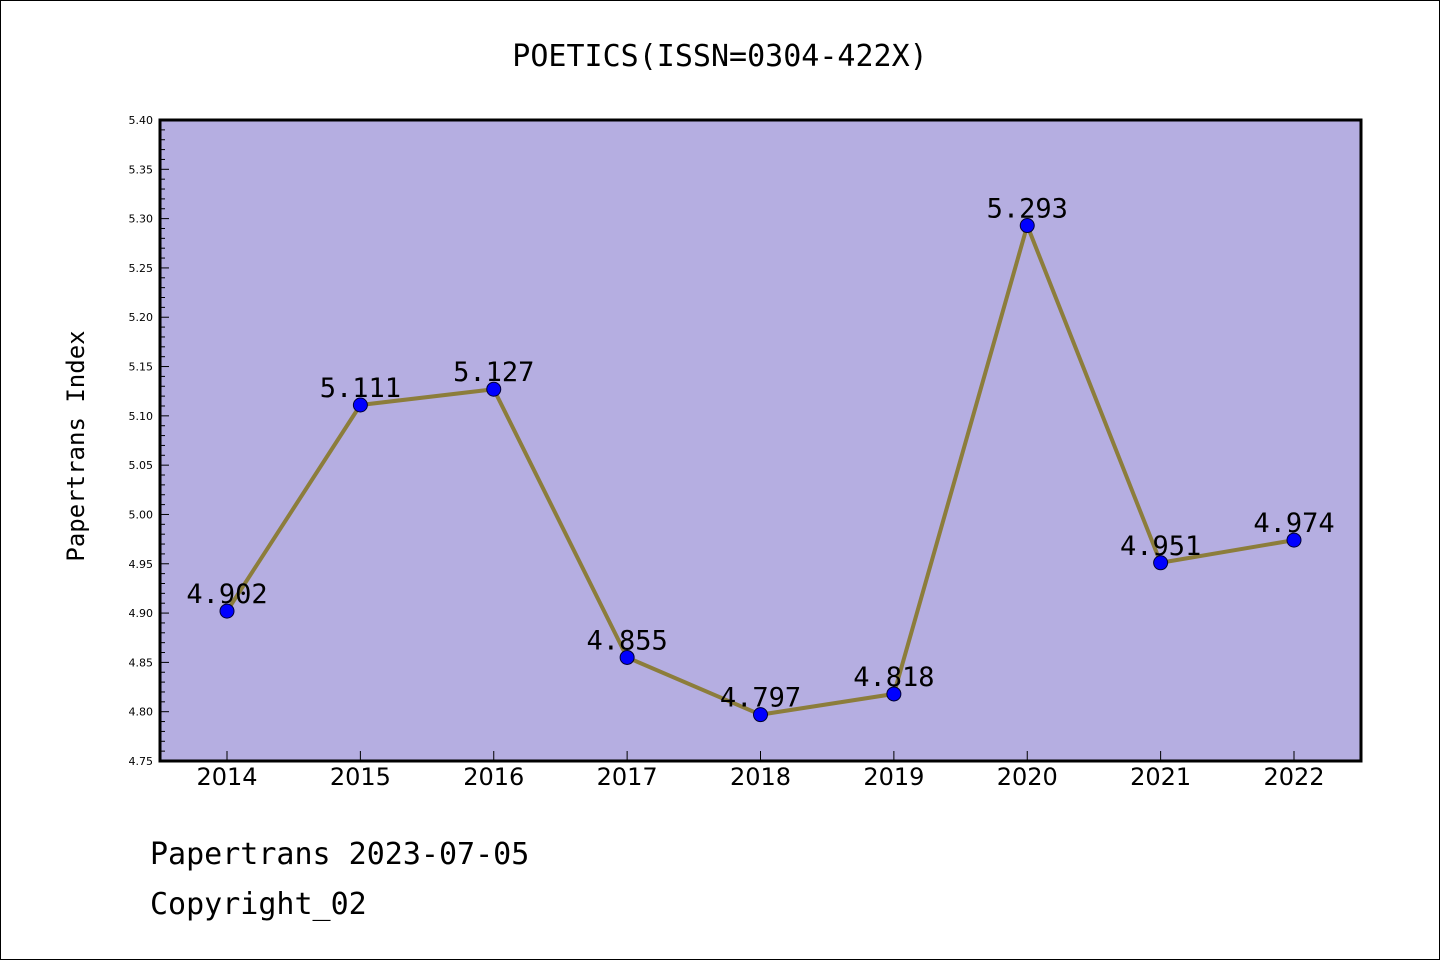  Describe the element at coordinates (141, 465) in the screenshot. I see `y-tick-label: 5.05` at that location.